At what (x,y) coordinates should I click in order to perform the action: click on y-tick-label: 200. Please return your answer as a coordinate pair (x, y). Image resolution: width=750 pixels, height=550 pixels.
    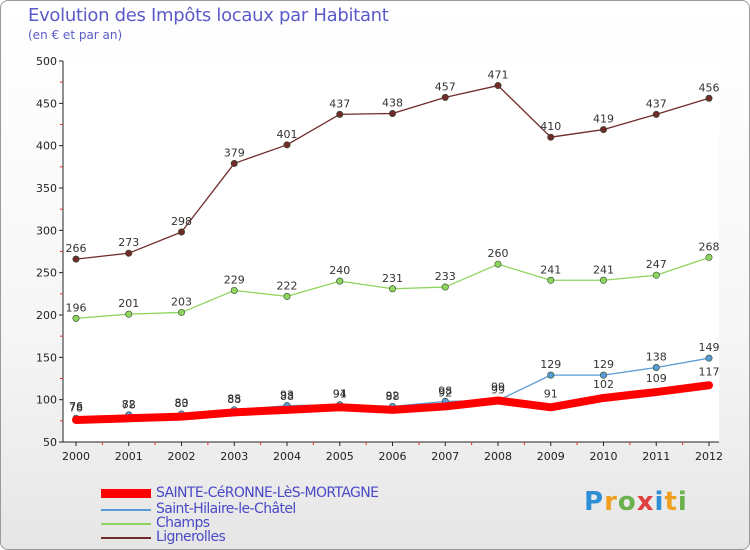
    Looking at the image, I should click on (46, 315).